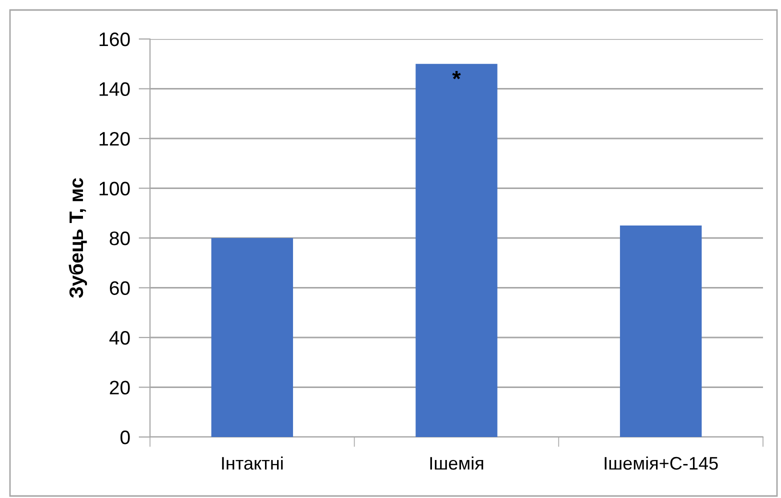 This screenshot has height=498, width=781. Describe the element at coordinates (120, 238) in the screenshot. I see `y-tick-label: 80` at that location.